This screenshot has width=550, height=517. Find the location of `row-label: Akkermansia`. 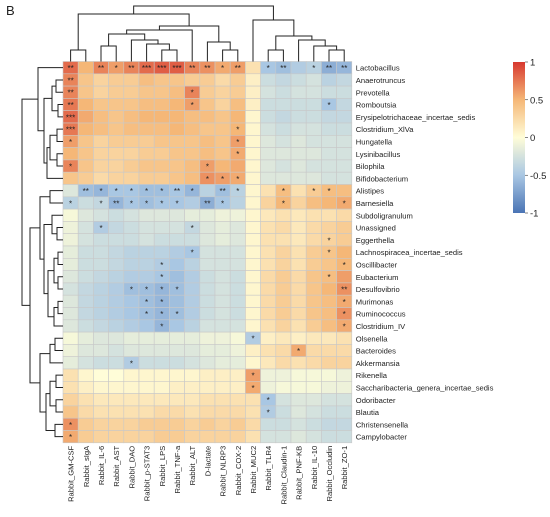

row-label: Akkermansia is located at coordinates (378, 363).